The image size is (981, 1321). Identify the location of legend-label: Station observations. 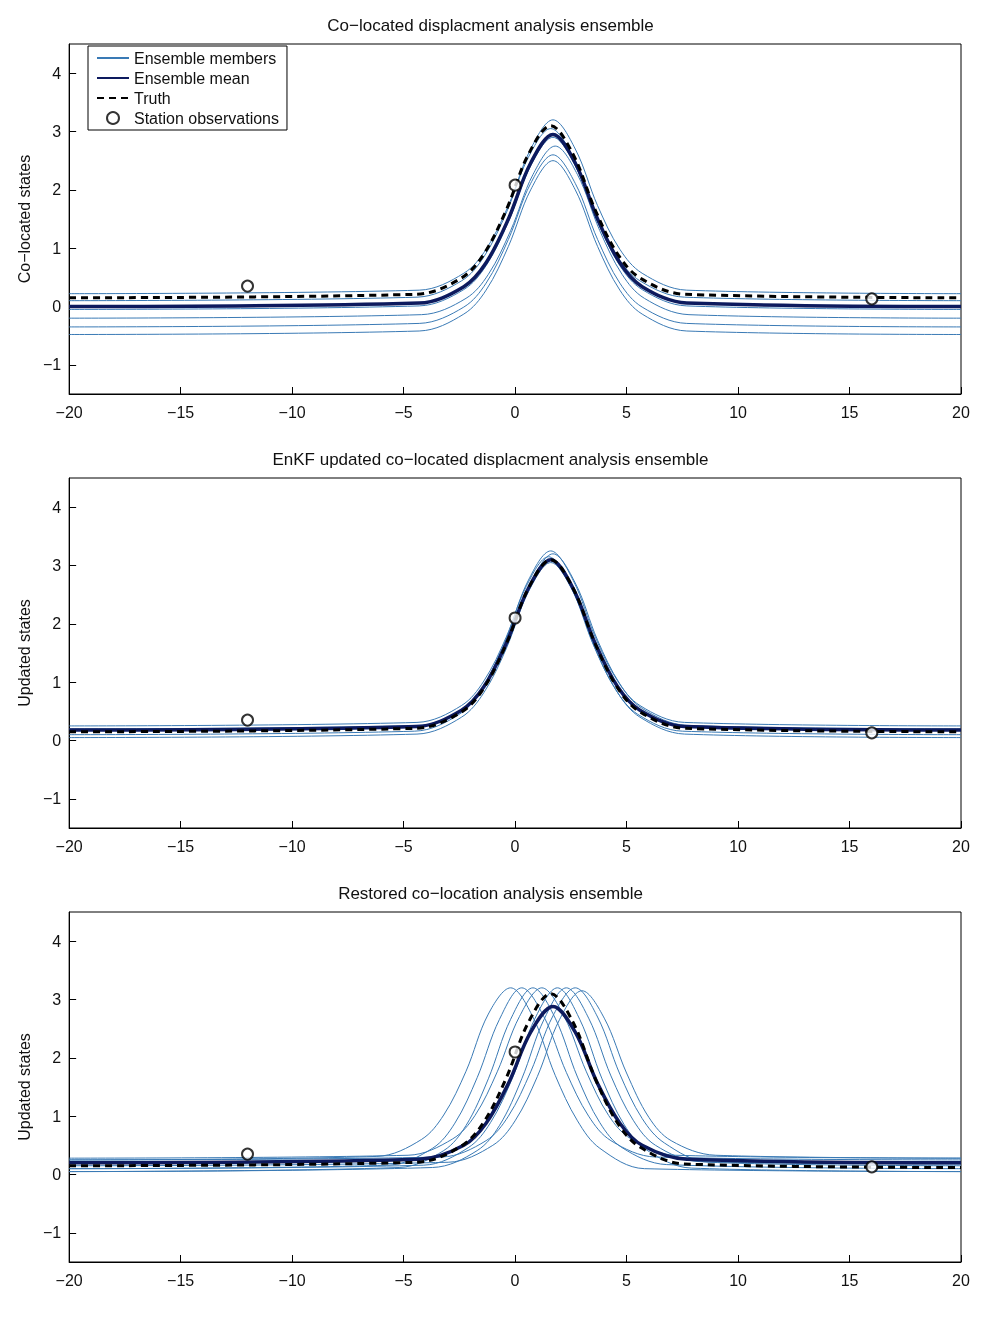
(206, 118).